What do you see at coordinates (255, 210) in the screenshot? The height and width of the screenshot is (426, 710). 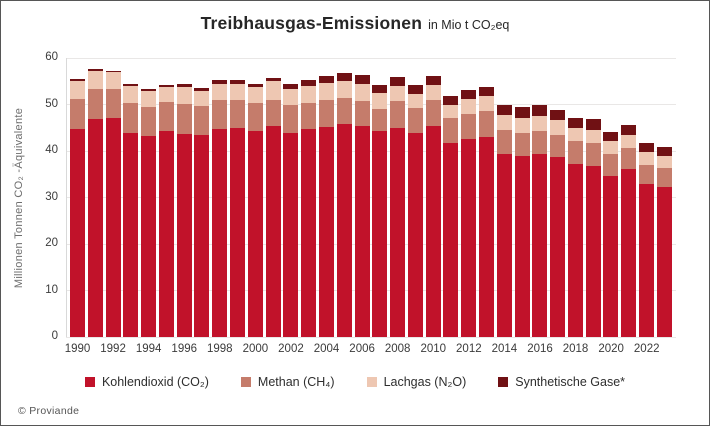 I see `bar-2000` at bounding box center [255, 210].